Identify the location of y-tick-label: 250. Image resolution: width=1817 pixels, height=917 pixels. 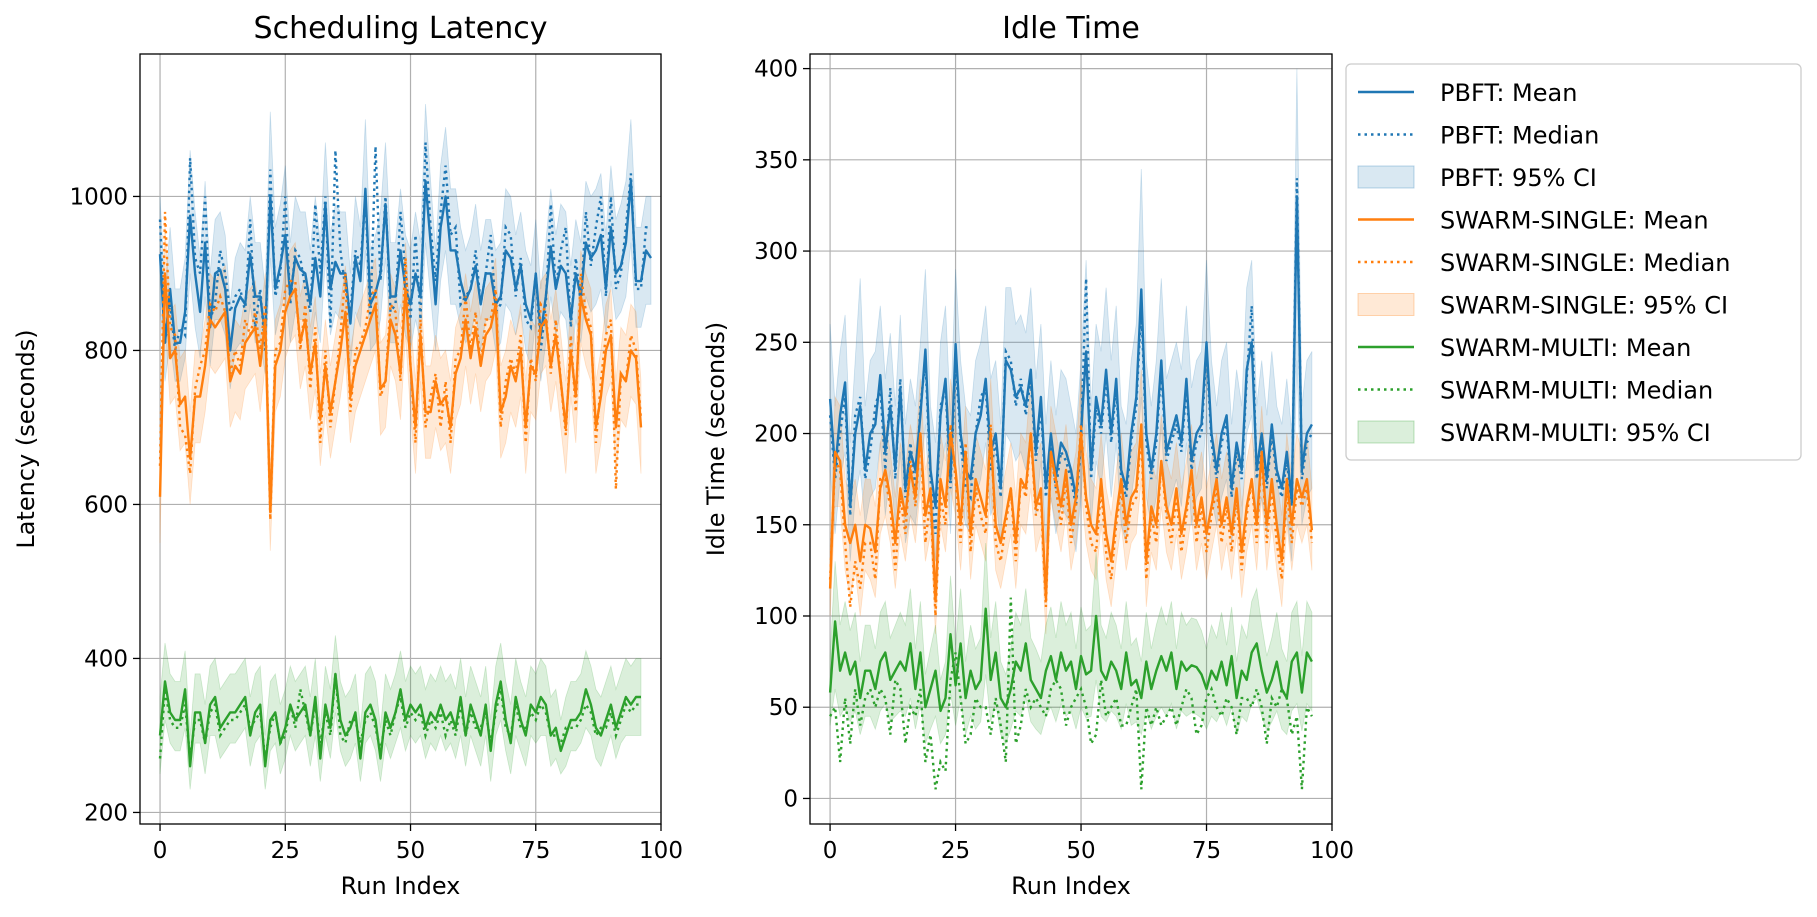
(776, 343).